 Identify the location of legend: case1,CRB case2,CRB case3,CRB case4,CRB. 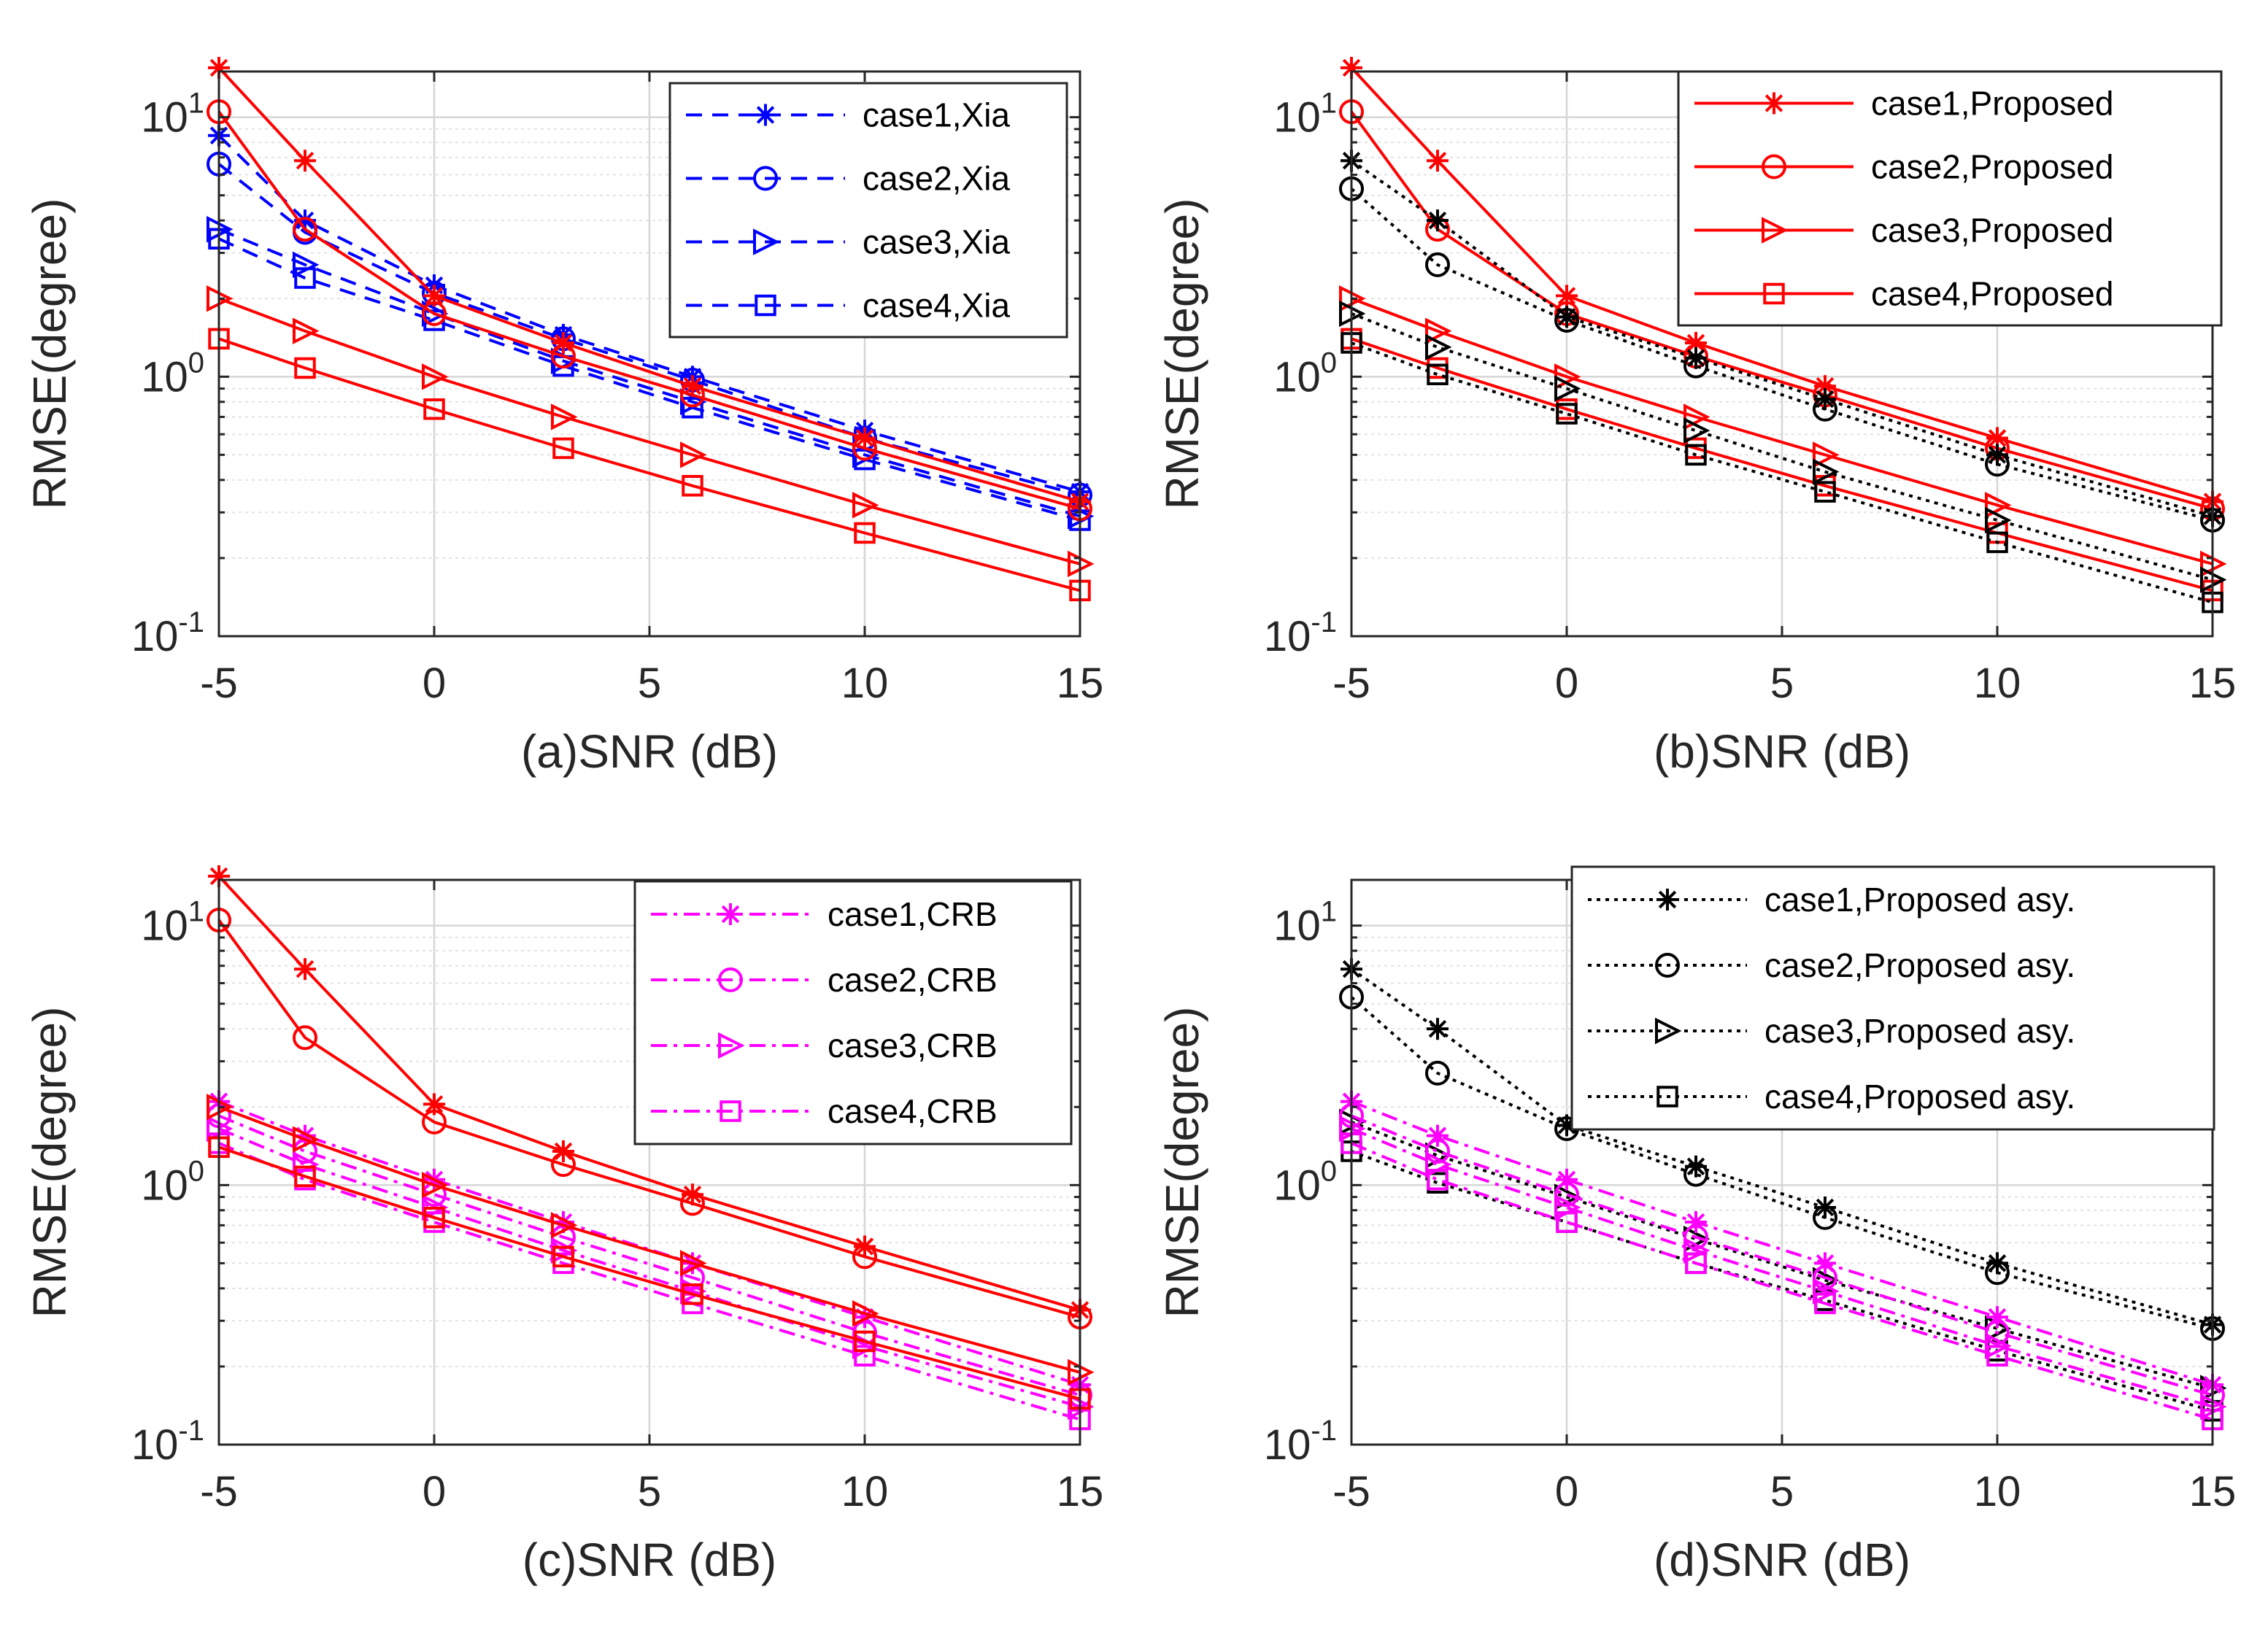
(853, 1012).